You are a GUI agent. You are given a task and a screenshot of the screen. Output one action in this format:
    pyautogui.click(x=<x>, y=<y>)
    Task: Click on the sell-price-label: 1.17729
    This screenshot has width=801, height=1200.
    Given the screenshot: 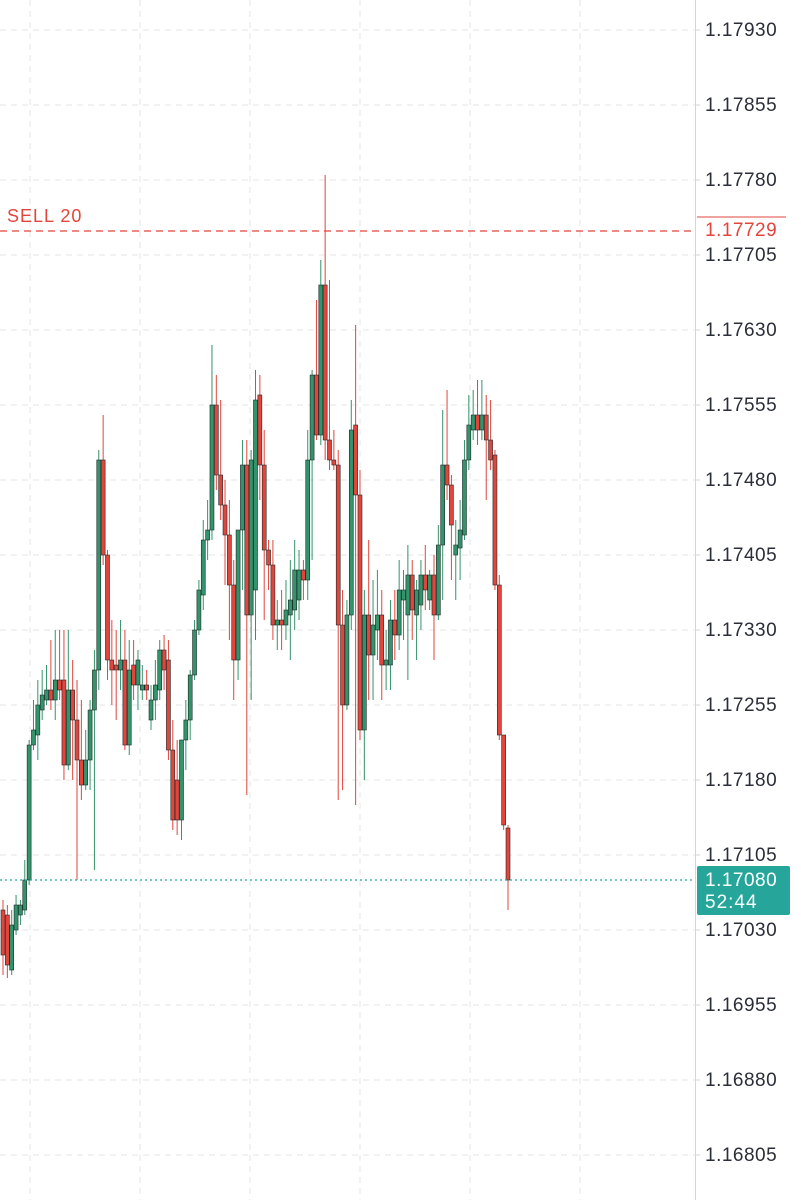 What is the action you would take?
    pyautogui.click(x=741, y=230)
    